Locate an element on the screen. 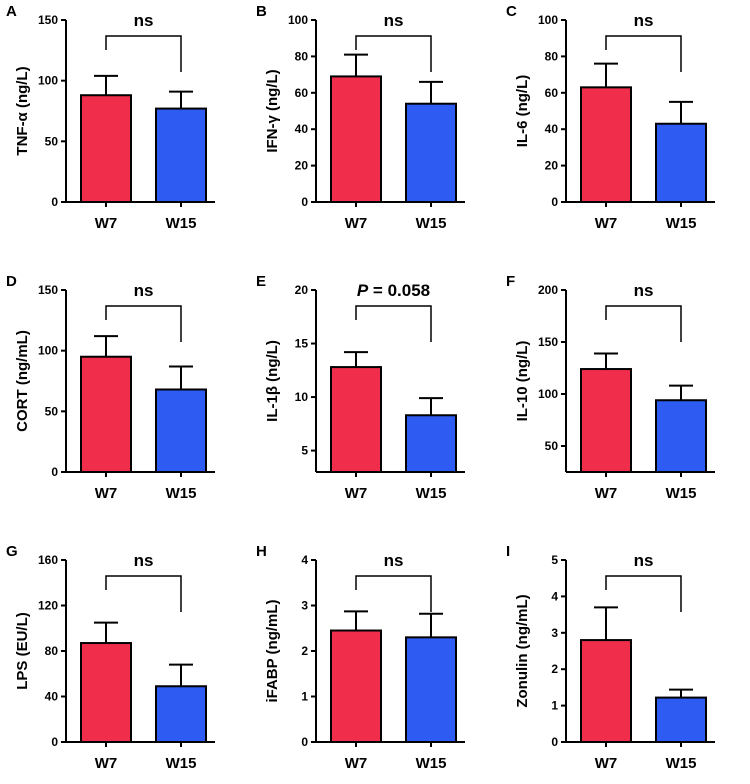 Image resolution: width=750 pixels, height=784 pixels. panel-g: G LPS (EU/L) 0 40 80 120 160 W7 W15 ns is located at coordinates (110, 657).